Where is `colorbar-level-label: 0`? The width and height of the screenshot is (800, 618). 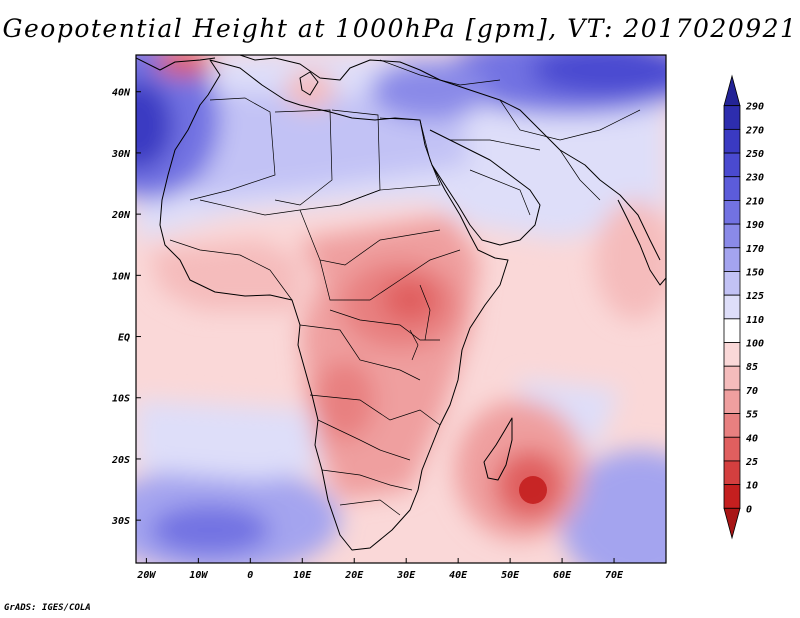
colorbar-level-label: 0 is located at coordinates (749, 509).